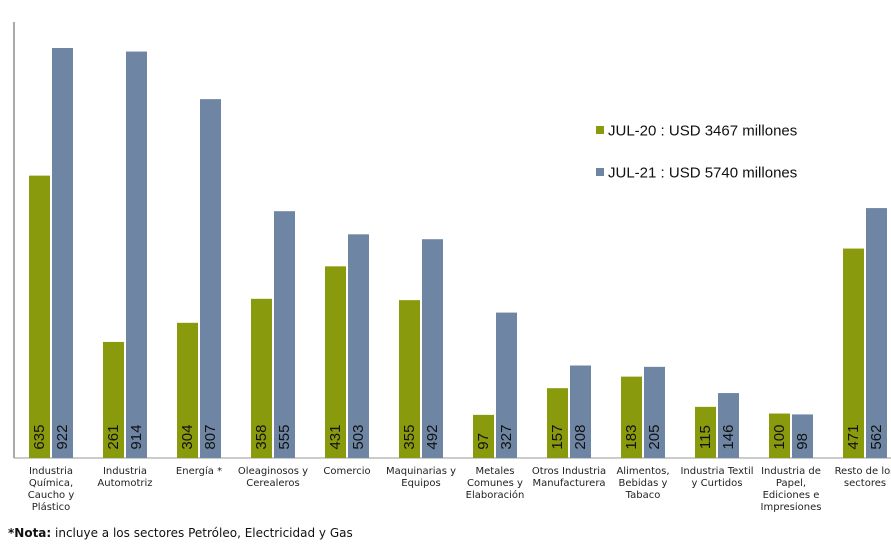 This screenshot has height=544, width=891. What do you see at coordinates (705, 437) in the screenshot?
I see `data-label: 115` at bounding box center [705, 437].